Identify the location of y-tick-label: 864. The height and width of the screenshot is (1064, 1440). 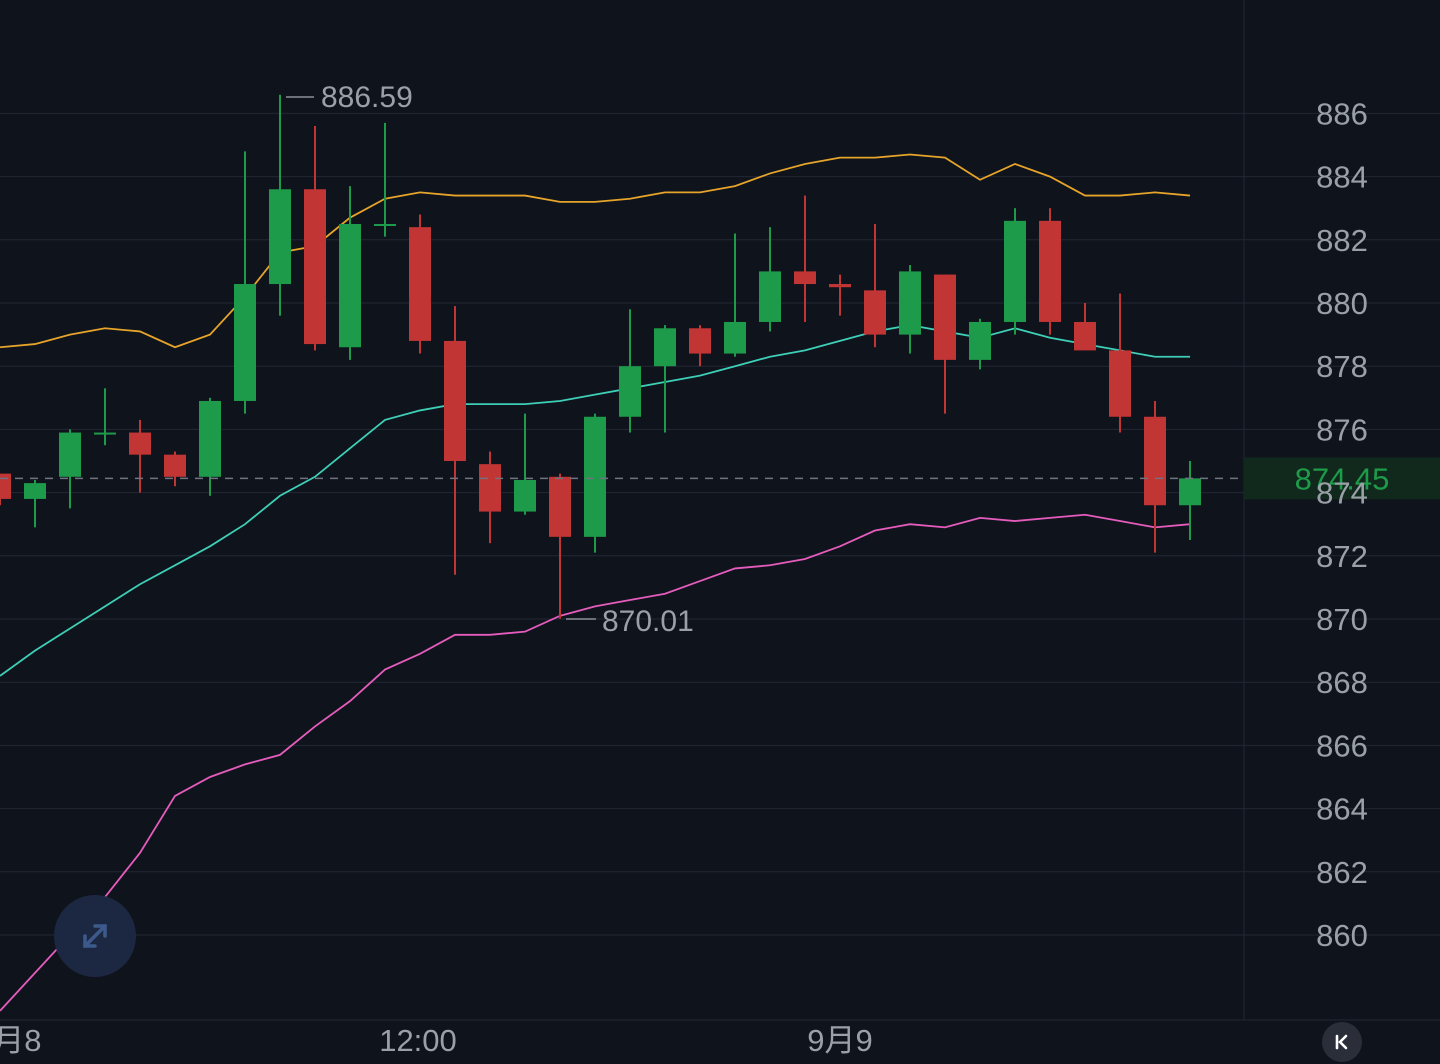
(1342, 809).